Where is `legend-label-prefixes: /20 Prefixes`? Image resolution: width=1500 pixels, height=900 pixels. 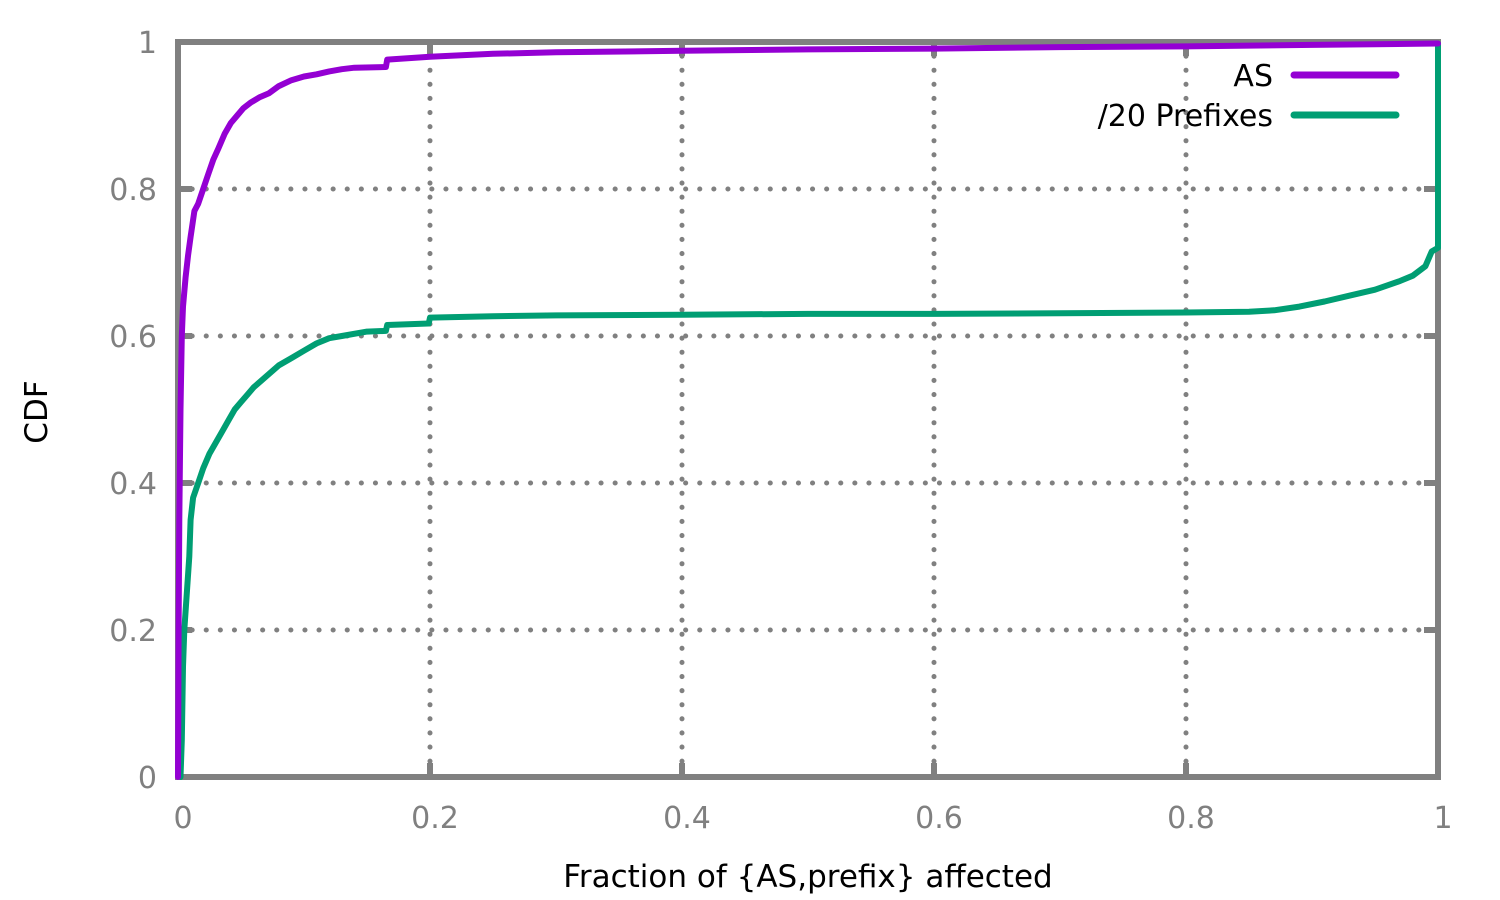 legend-label-prefixes: /20 Prefixes is located at coordinates (1185, 116).